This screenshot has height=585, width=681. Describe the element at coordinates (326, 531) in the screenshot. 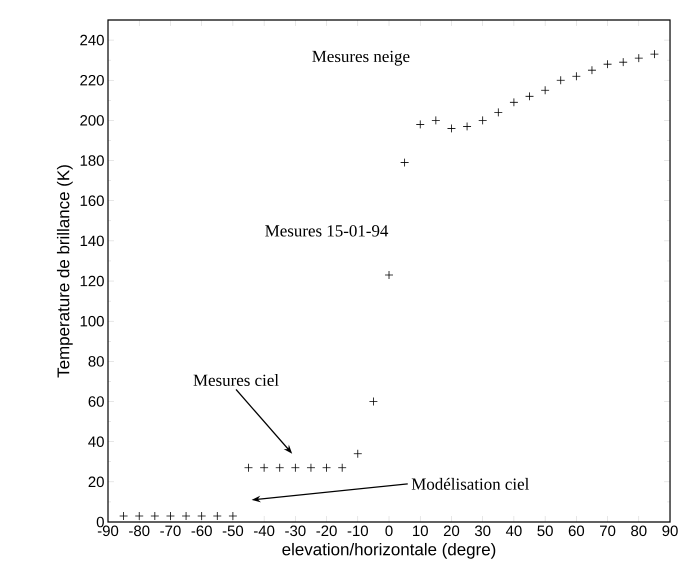

I see `x-tick-label: -20` at that location.